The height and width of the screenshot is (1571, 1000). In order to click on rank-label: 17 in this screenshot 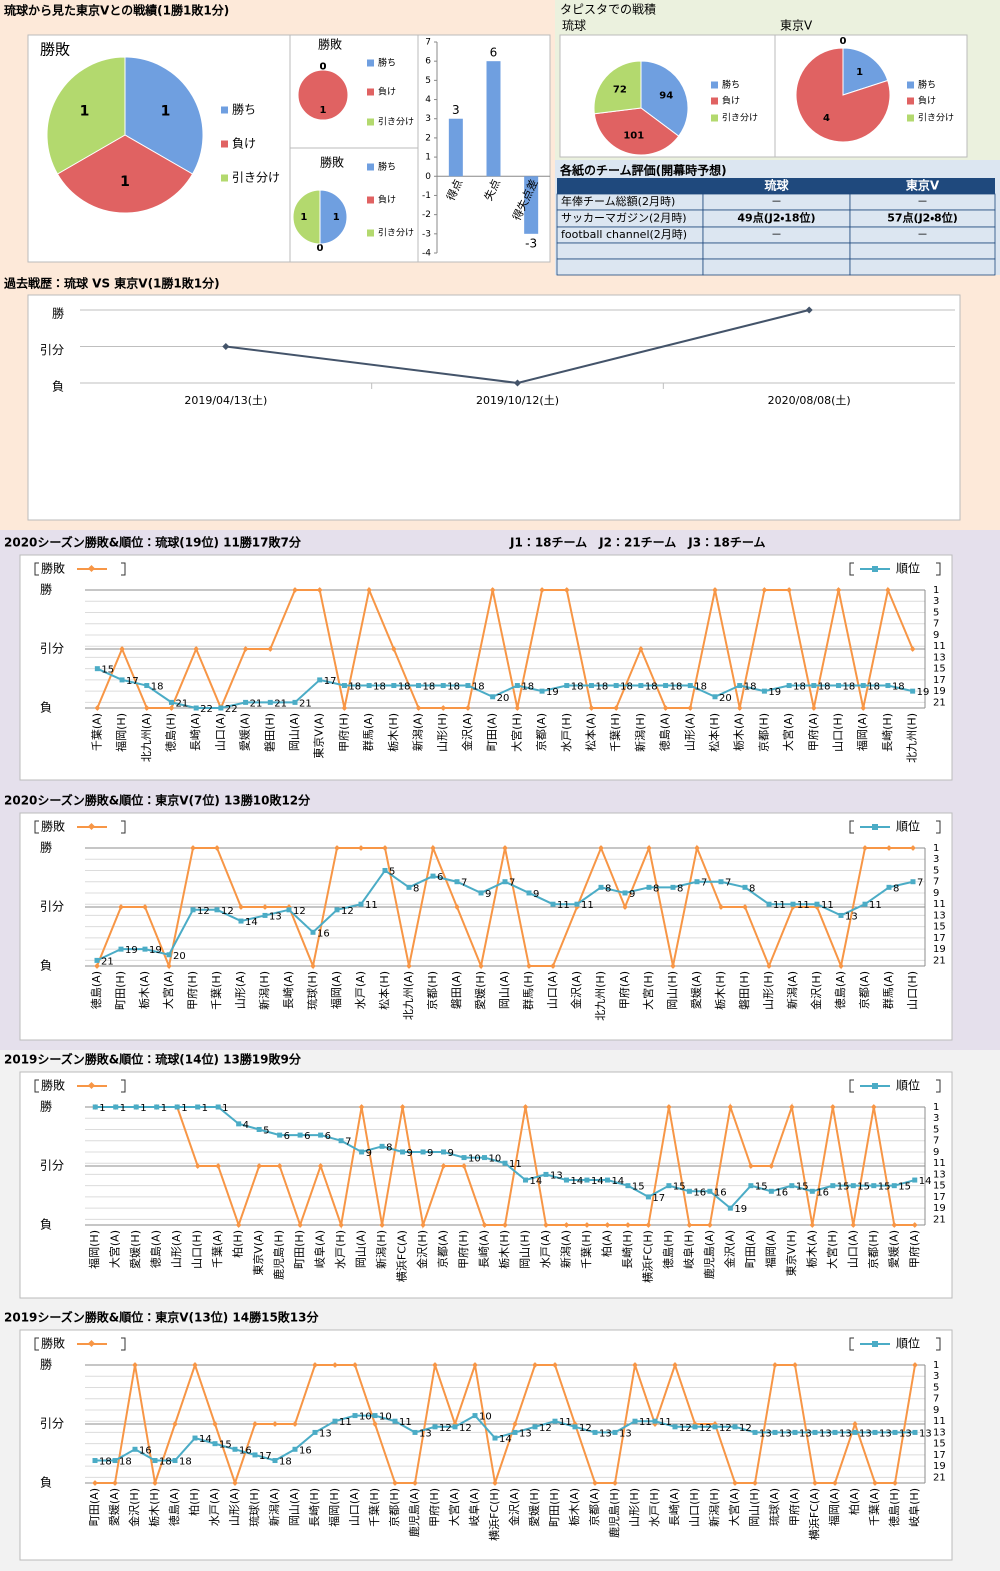, I will do `click(658, 1198)`.